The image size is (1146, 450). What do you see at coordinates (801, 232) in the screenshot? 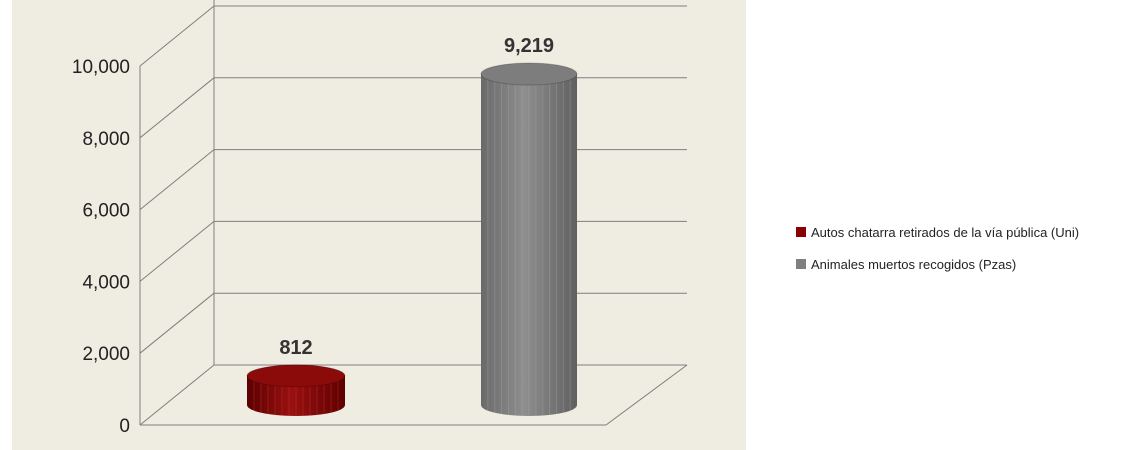
I see `legend-swatch-autos` at bounding box center [801, 232].